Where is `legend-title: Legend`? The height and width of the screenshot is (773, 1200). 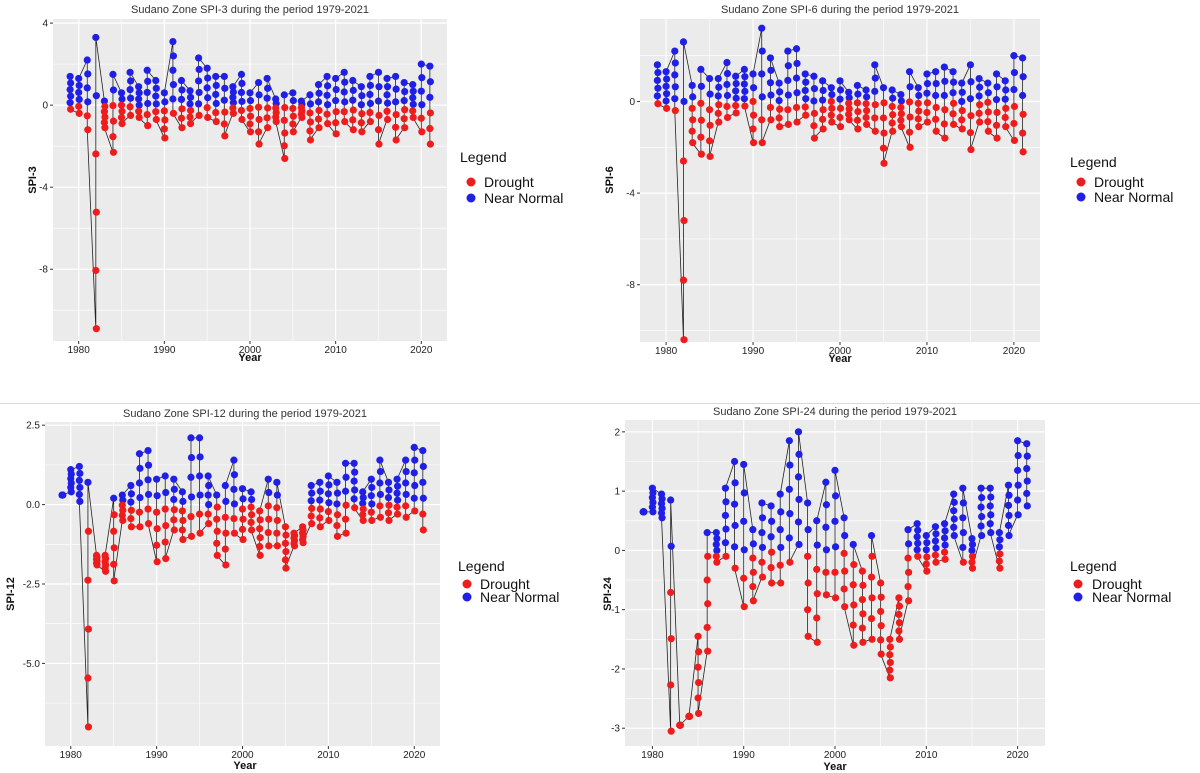 legend-title: Legend is located at coordinates (483, 157).